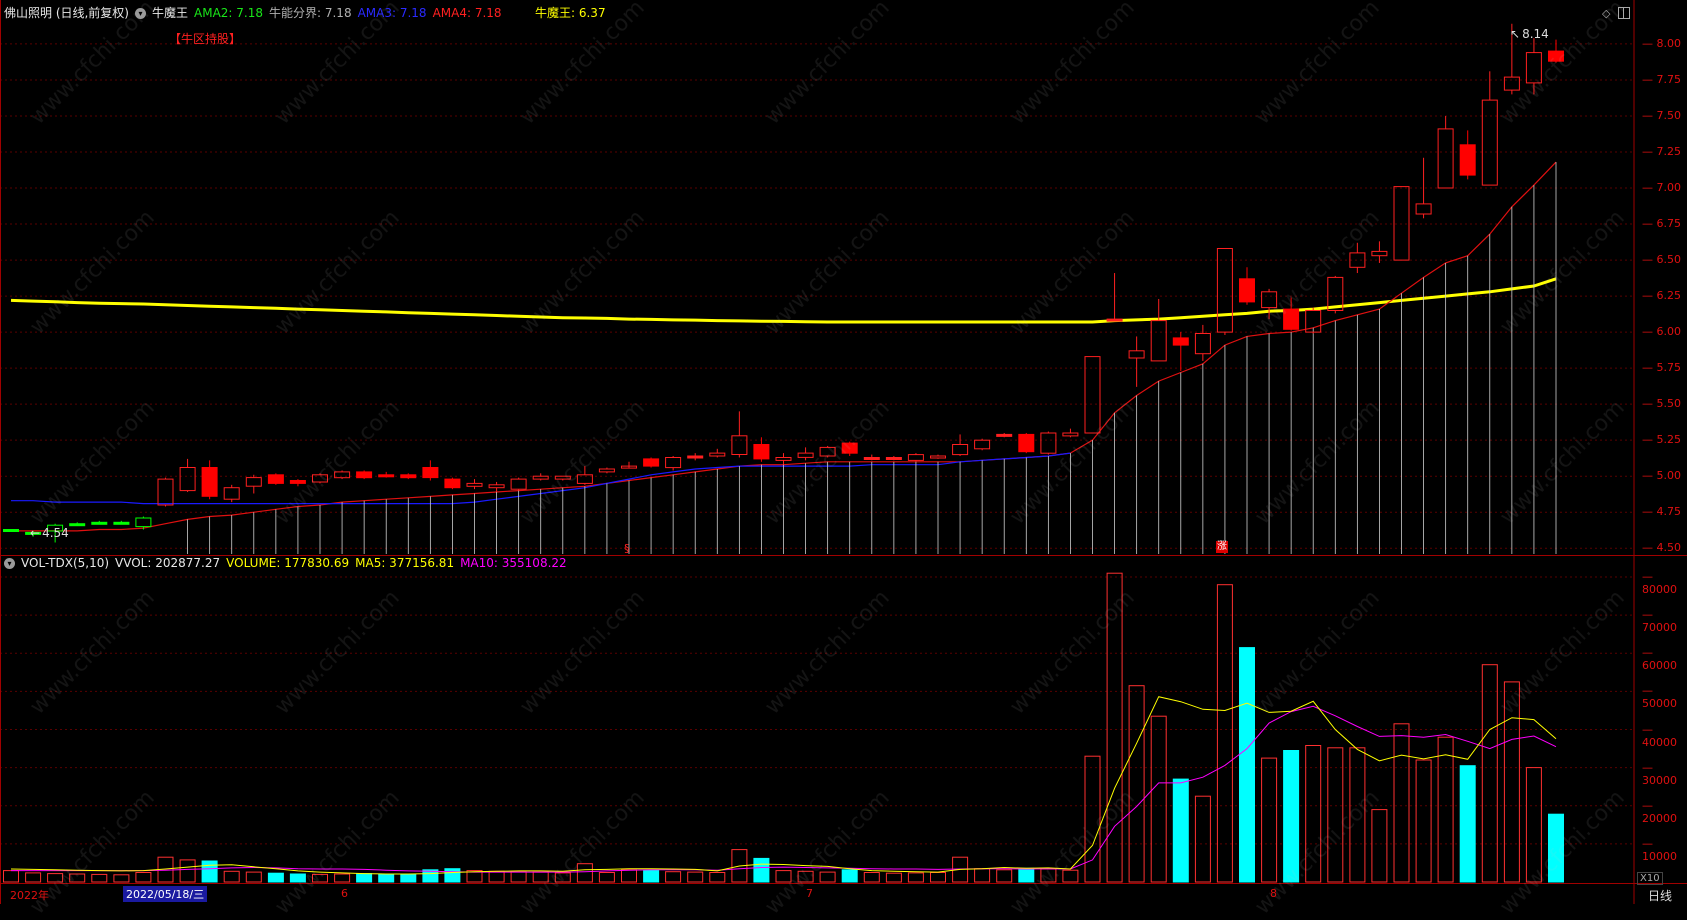 This screenshot has width=1687, height=920. What do you see at coordinates (1650, 878) in the screenshot?
I see `x10-scale-button: X10` at bounding box center [1650, 878].